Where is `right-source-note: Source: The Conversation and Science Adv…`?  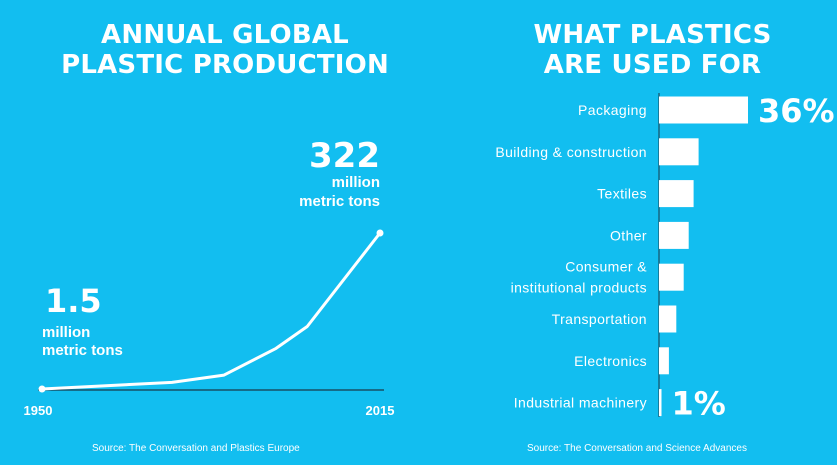 right-source-note: Source: The Conversation and Science Adv… is located at coordinates (637, 448).